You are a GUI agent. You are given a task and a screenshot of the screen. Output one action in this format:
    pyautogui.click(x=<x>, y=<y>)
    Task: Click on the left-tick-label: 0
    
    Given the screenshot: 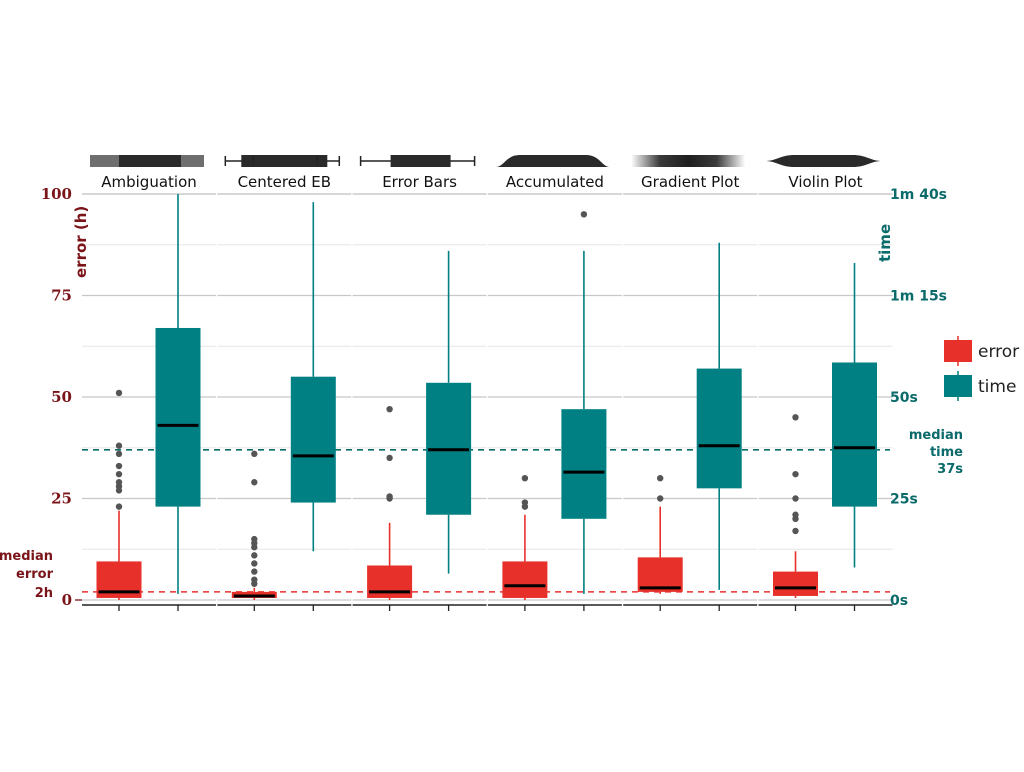 What is the action you would take?
    pyautogui.click(x=67, y=600)
    